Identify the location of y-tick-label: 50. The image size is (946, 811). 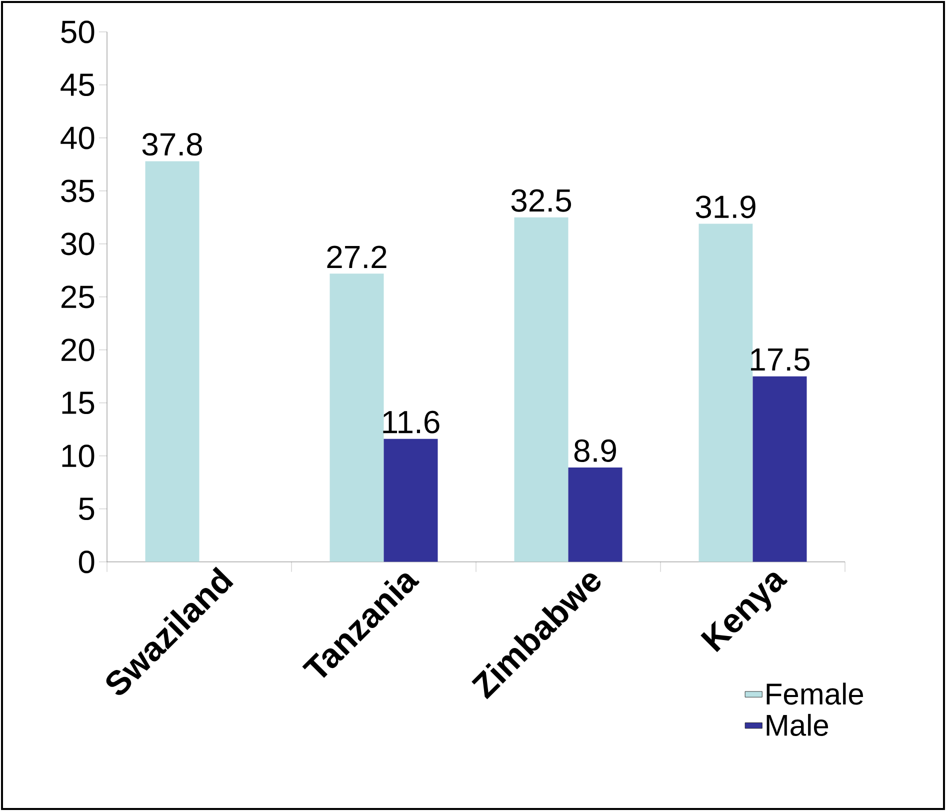
(77, 32).